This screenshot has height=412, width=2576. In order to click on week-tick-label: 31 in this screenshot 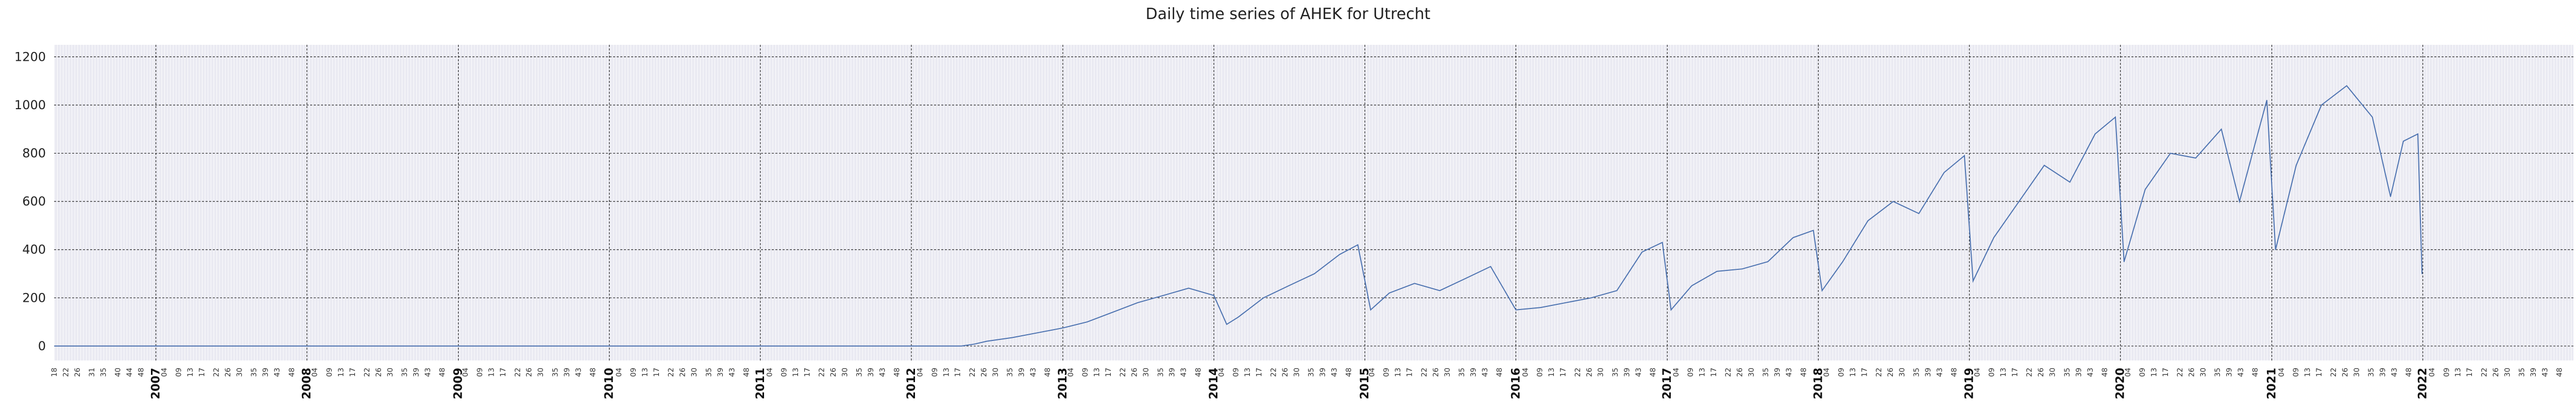, I will do `click(92, 373)`.